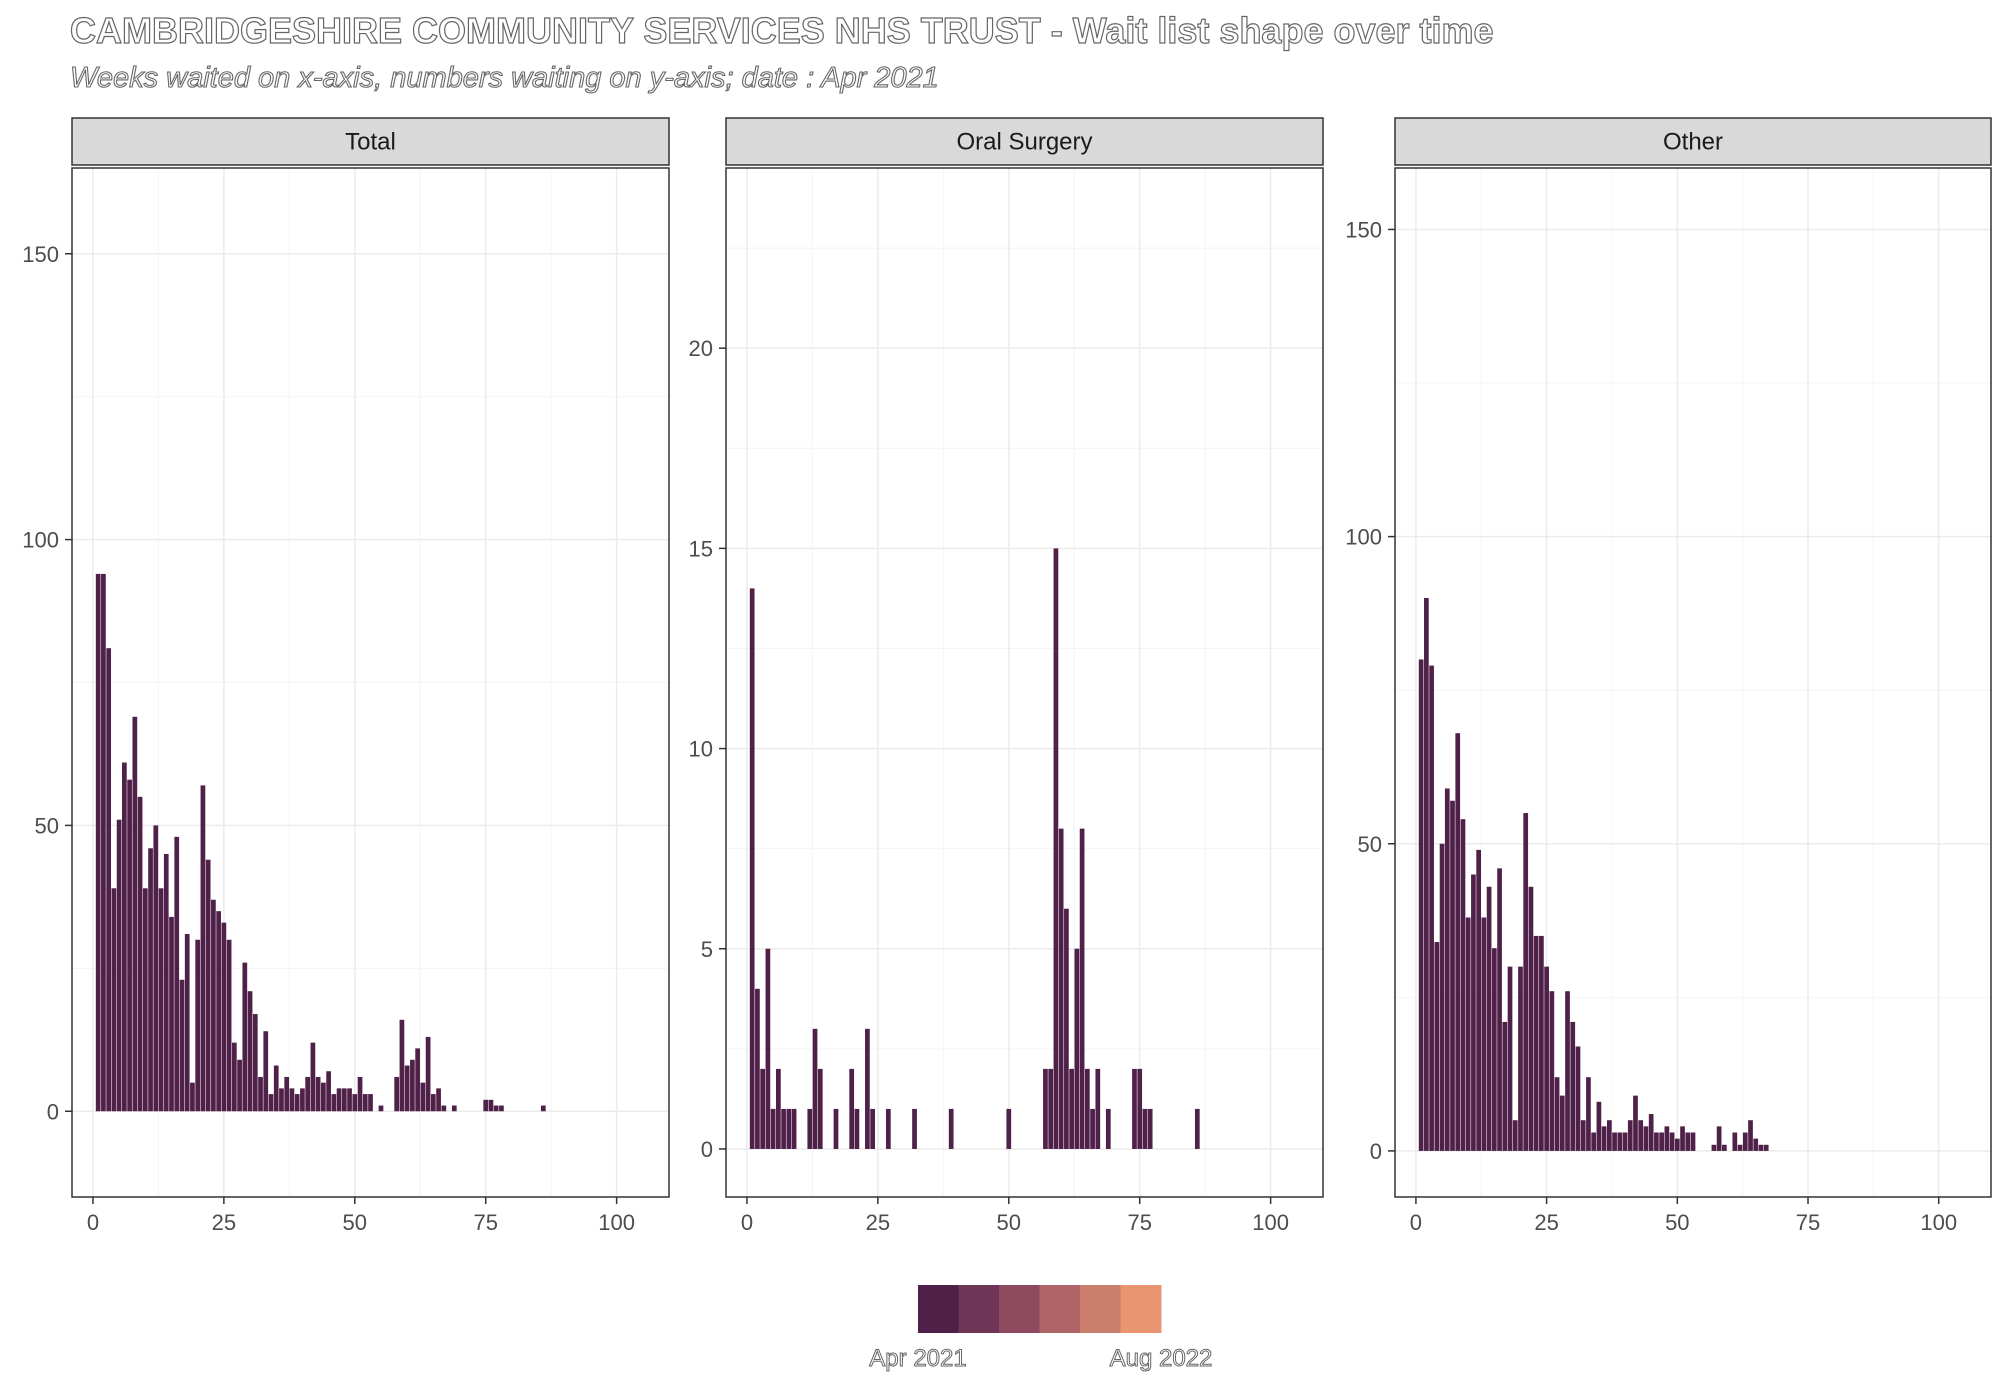 This screenshot has height=1400, width=2000. I want to click on y-tick-label: 50, so click(47, 825).